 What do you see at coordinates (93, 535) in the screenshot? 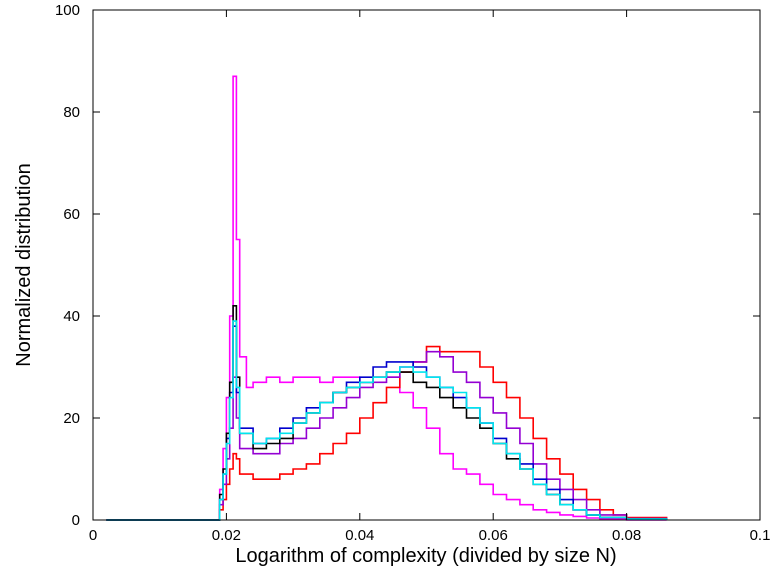
I see `x-tick-label: 0` at bounding box center [93, 535].